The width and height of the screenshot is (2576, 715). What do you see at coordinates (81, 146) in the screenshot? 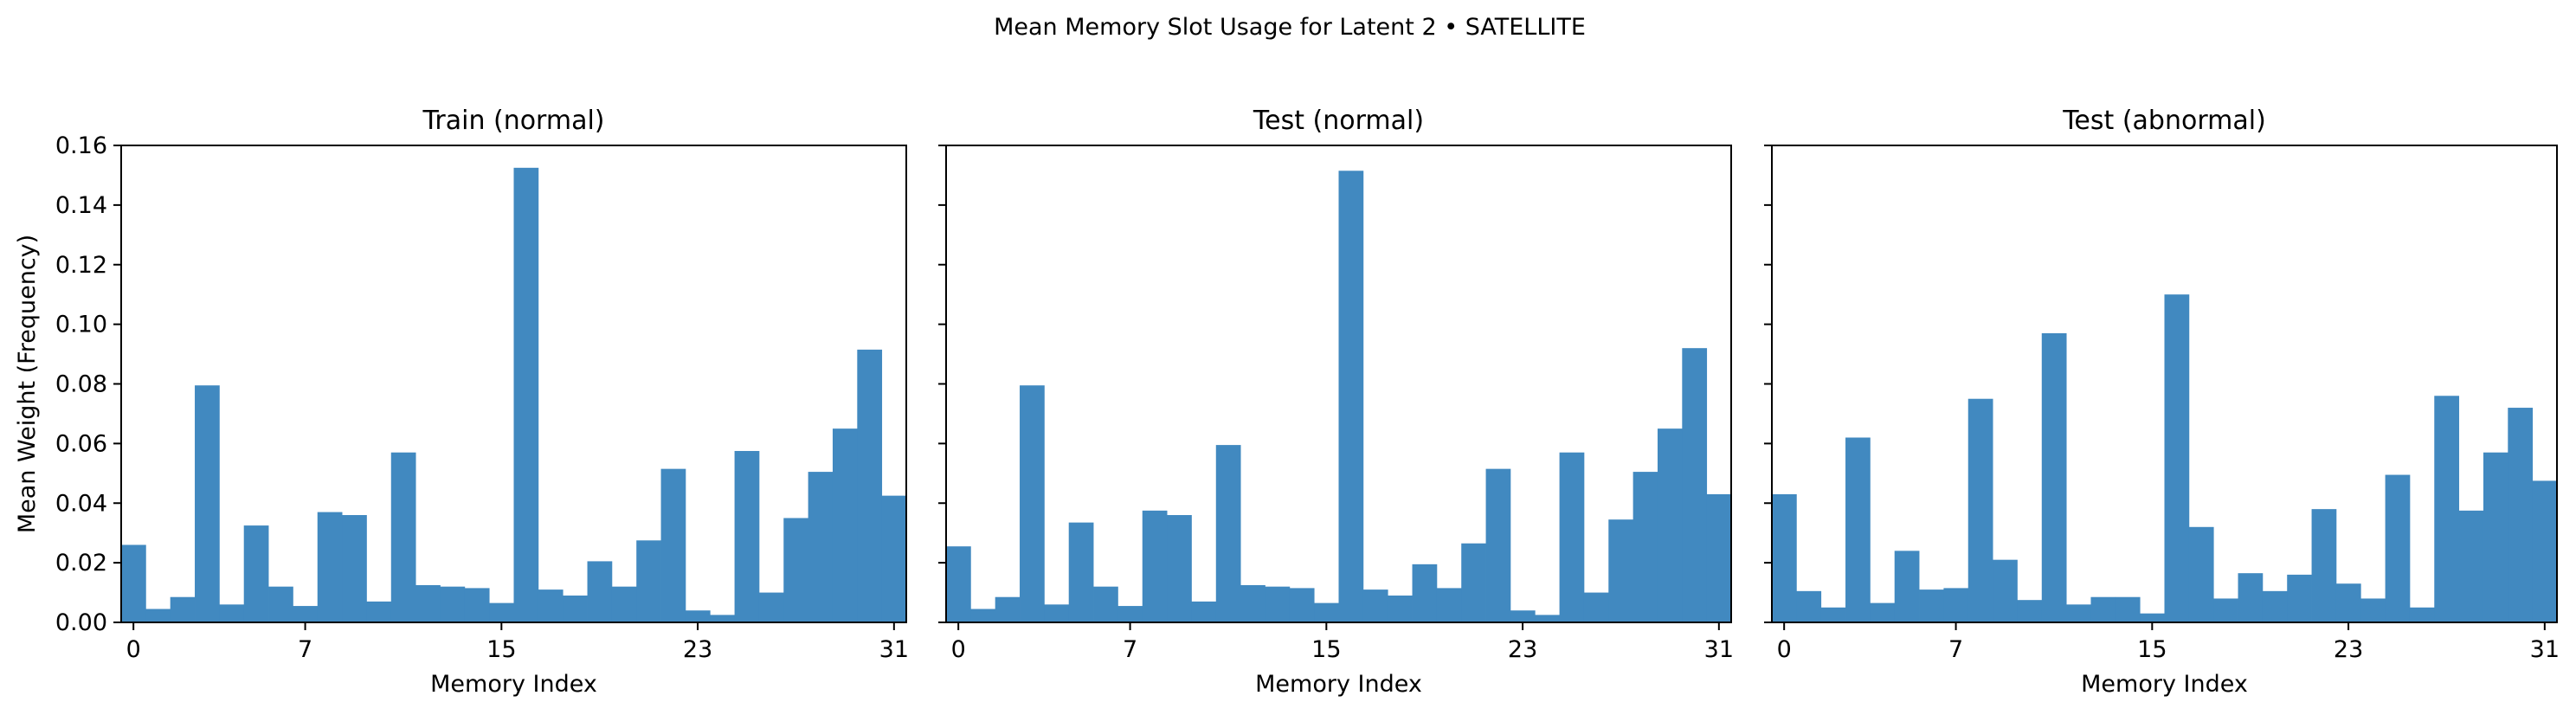
I see `y-tick-label: 0.16` at bounding box center [81, 146].